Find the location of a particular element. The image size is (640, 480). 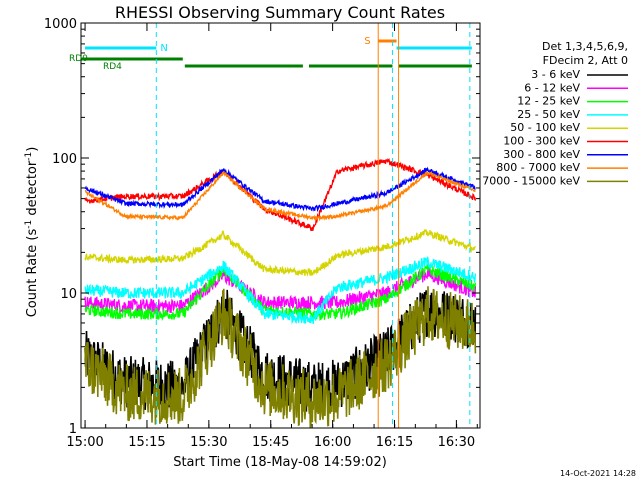

x-tick-label-1: 15:00 is located at coordinates (84, 442).